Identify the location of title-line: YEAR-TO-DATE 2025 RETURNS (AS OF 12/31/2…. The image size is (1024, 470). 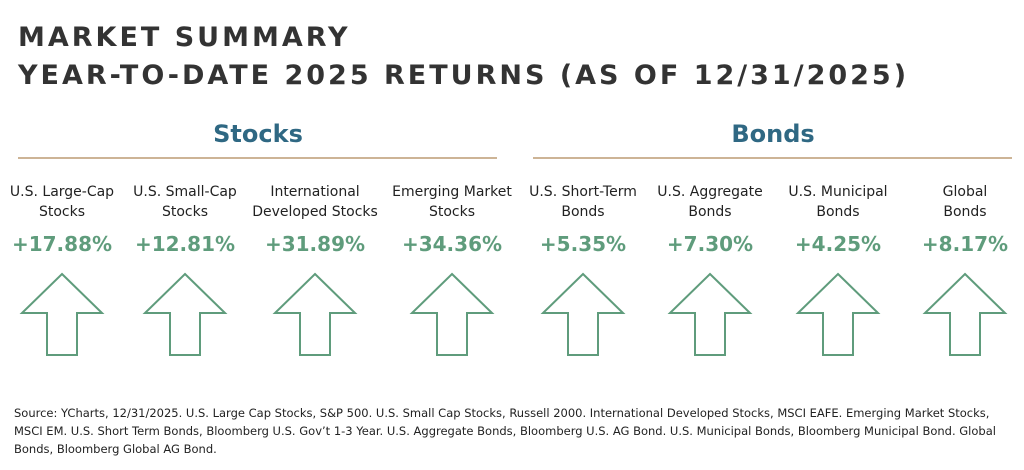
(464, 75).